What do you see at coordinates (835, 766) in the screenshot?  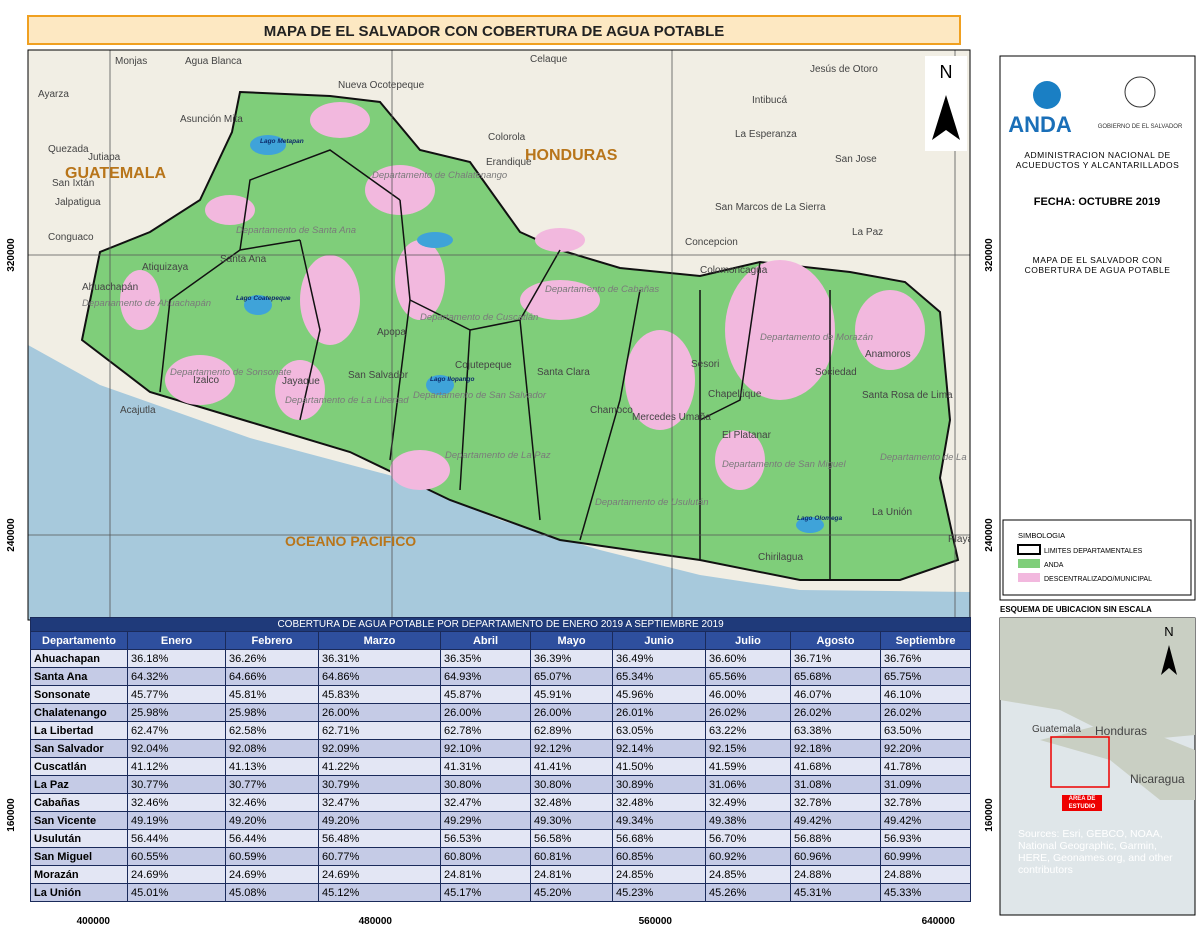 I see `coverage-cell: 41.68%` at bounding box center [835, 766].